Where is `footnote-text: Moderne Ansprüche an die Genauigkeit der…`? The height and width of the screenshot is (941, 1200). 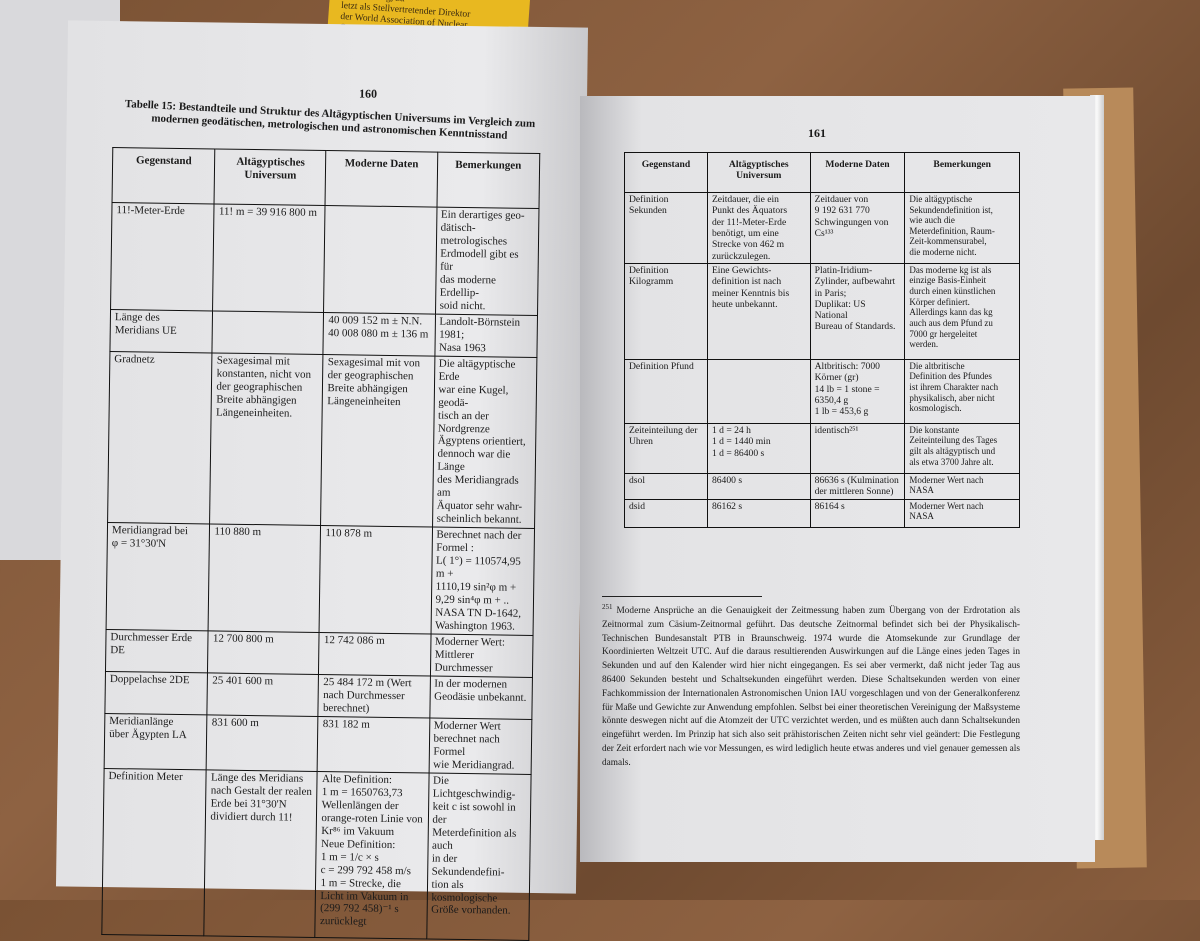 footnote-text: Moderne Ansprüche an die Genauigkeit der… is located at coordinates (811, 687).